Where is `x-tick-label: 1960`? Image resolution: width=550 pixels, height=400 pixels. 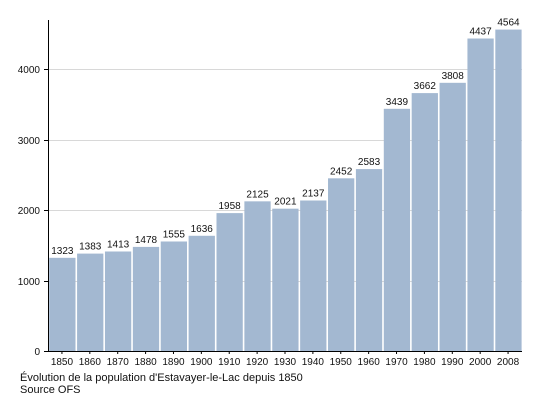 x-tick-label: 1960 is located at coordinates (369, 362).